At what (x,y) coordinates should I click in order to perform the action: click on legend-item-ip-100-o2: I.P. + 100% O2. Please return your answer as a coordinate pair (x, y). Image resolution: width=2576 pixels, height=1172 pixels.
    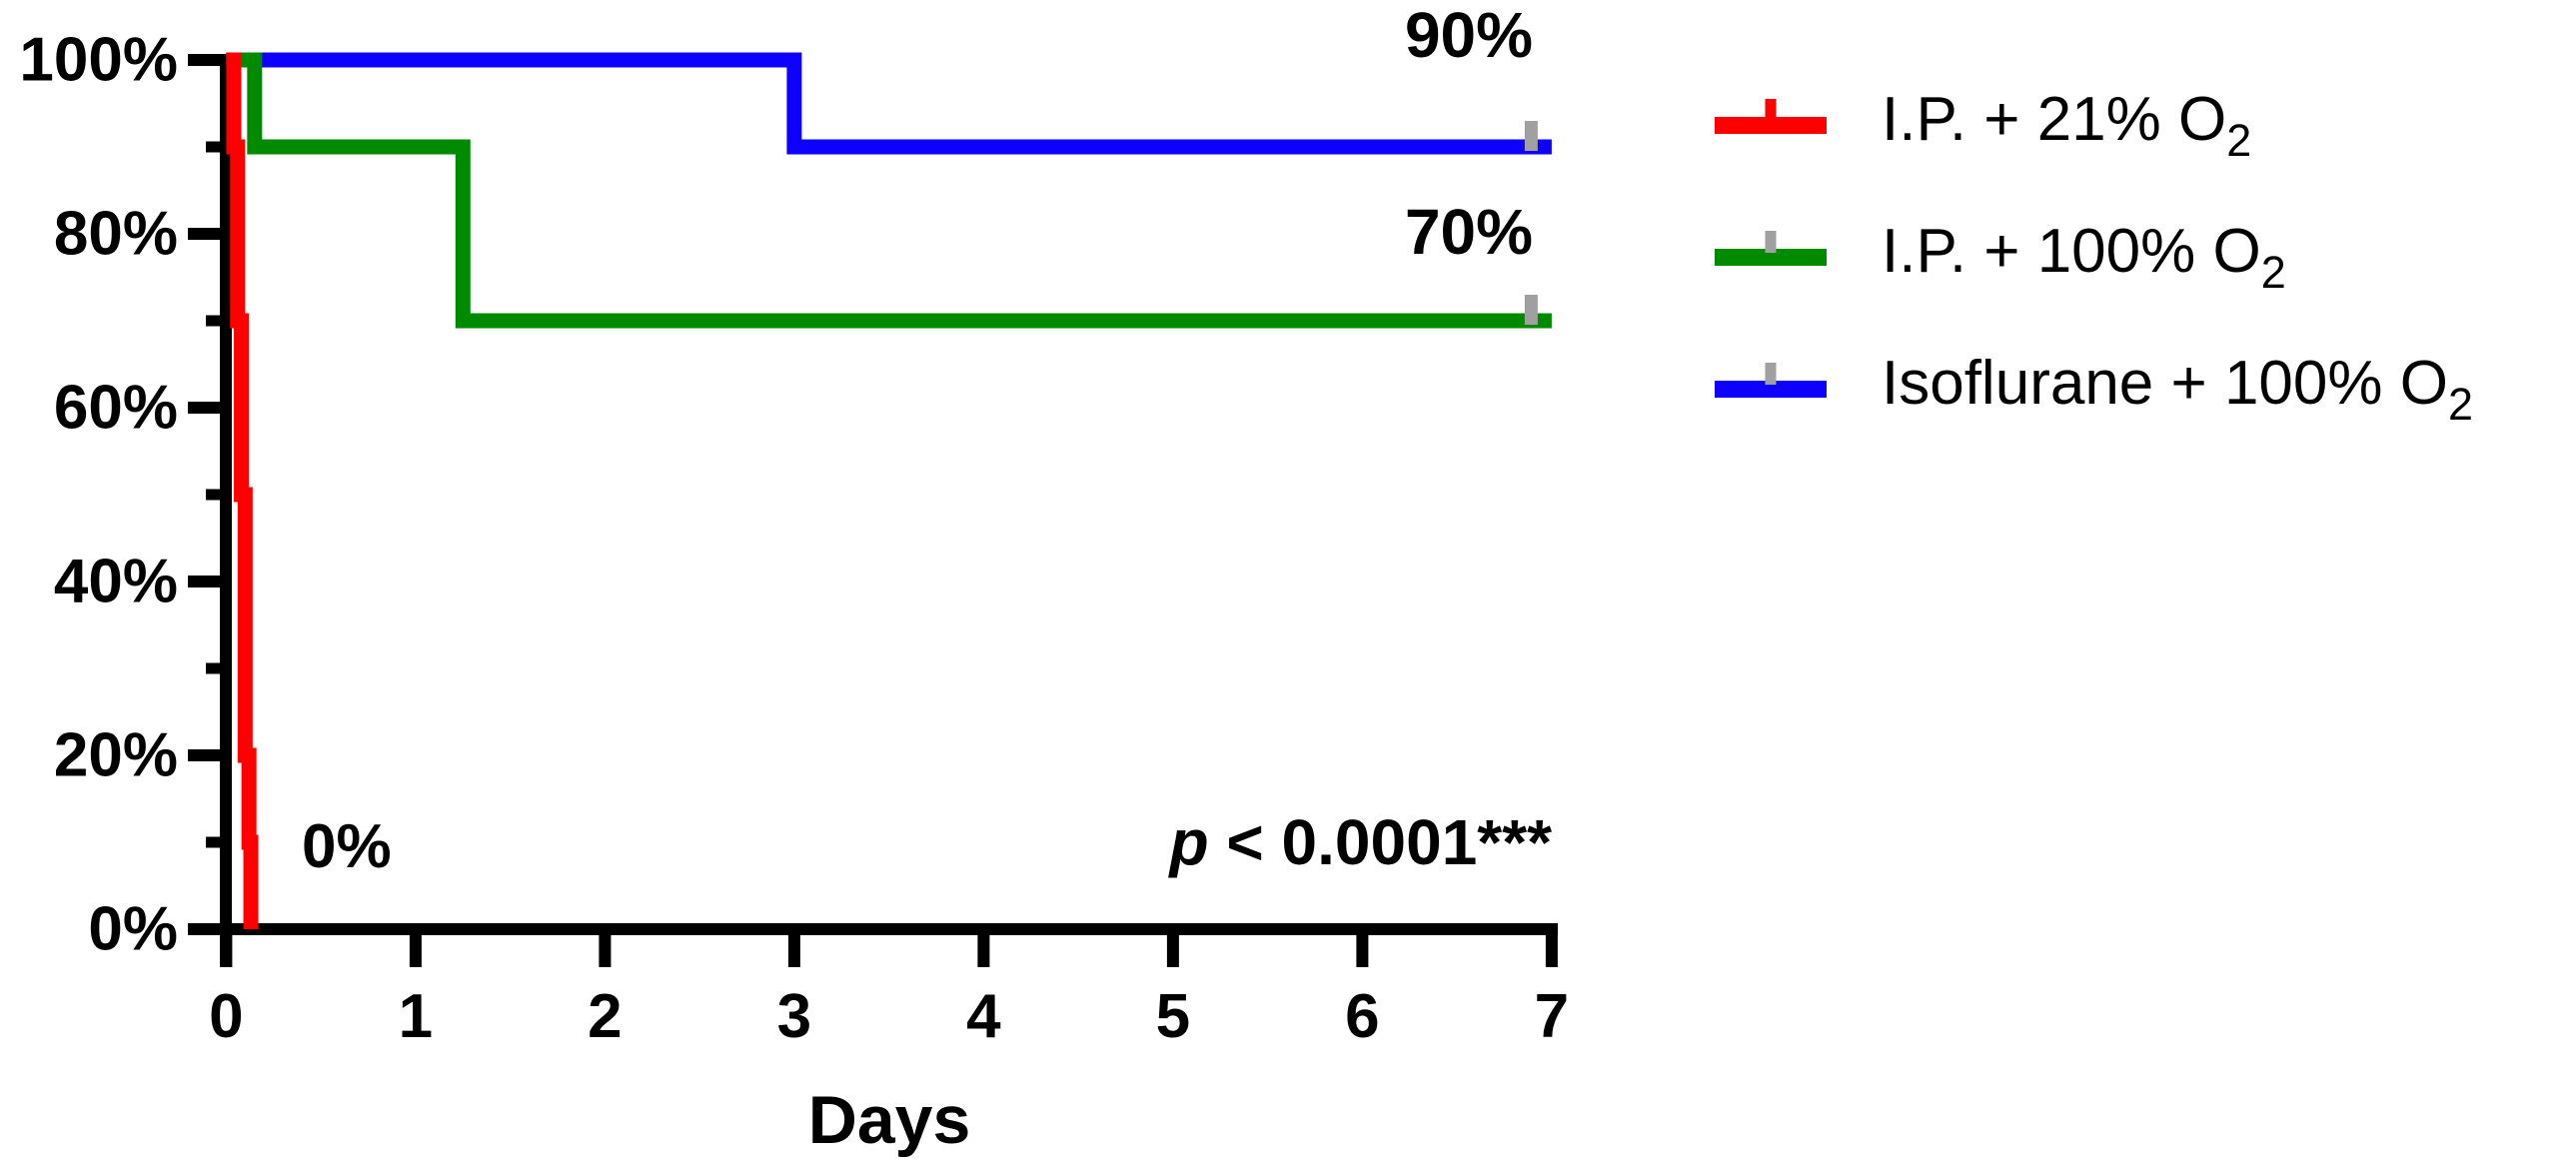
    Looking at the image, I should click on (2094, 257).